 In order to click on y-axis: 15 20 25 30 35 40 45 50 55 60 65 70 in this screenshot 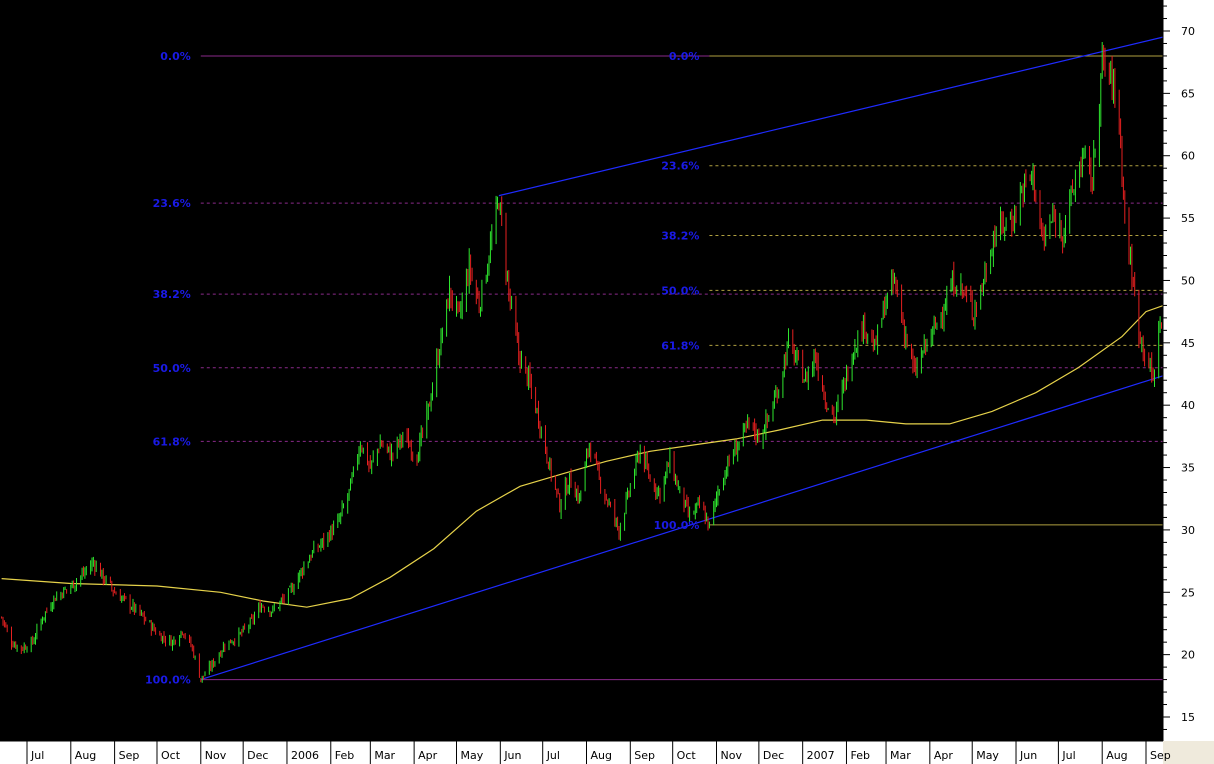, I will do `click(1179, 367)`.